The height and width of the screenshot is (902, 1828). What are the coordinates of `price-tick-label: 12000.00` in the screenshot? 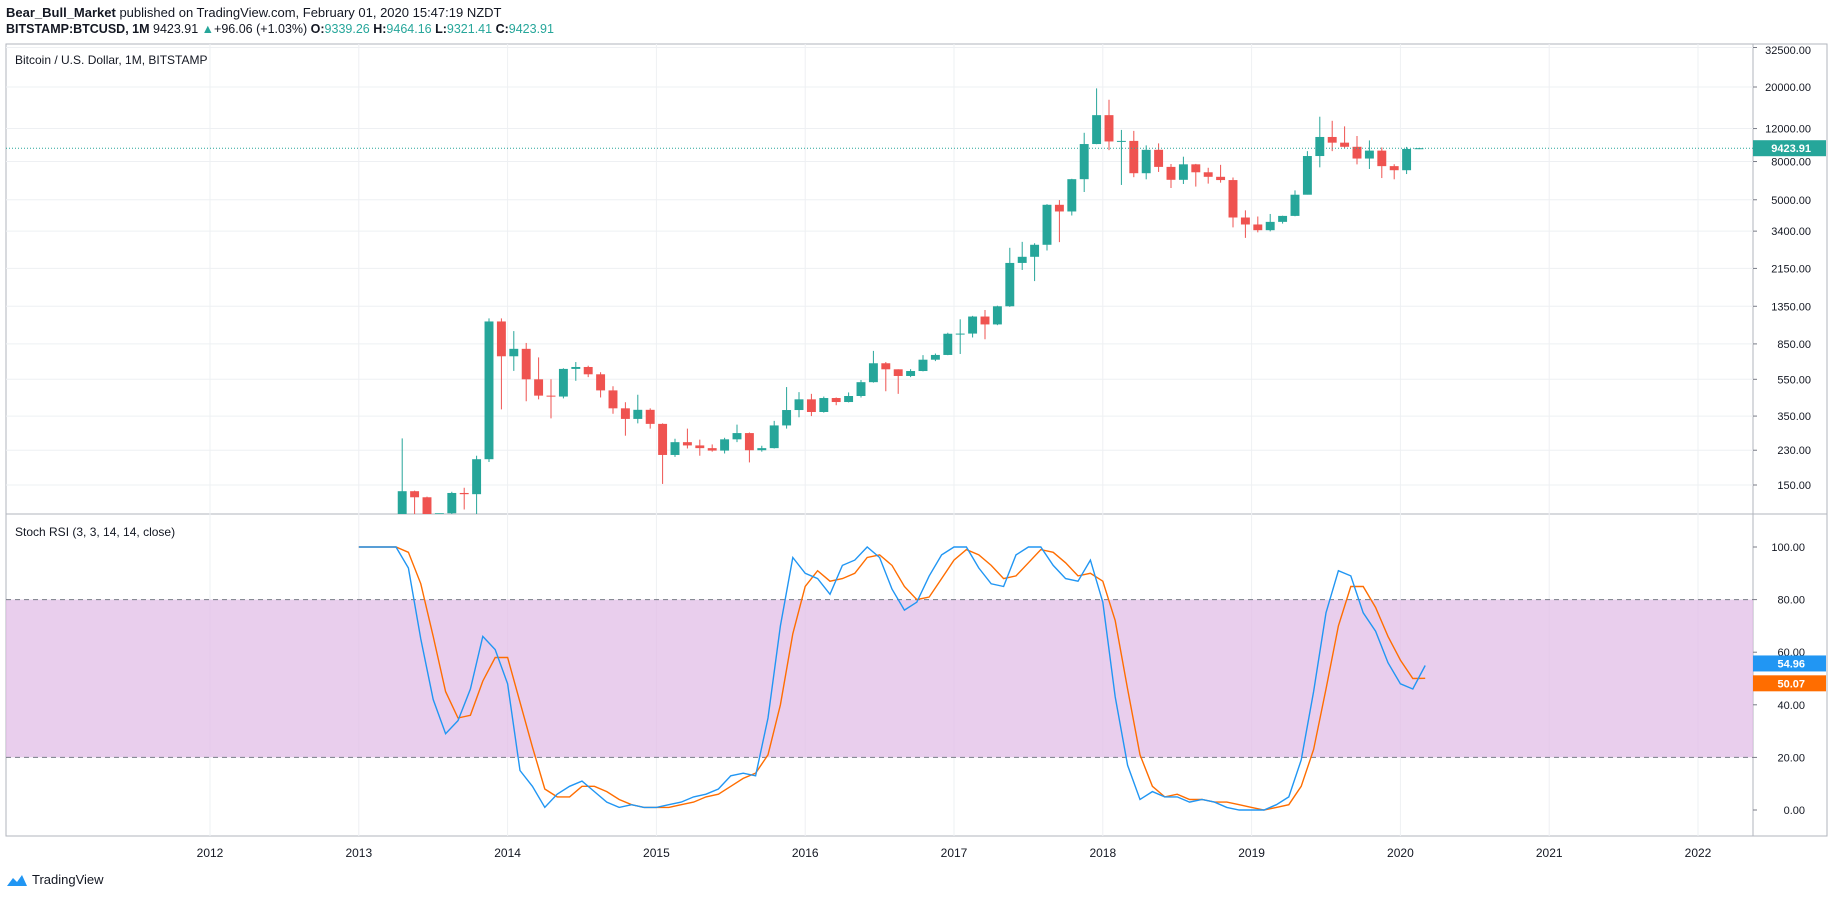 It's located at (1788, 130).